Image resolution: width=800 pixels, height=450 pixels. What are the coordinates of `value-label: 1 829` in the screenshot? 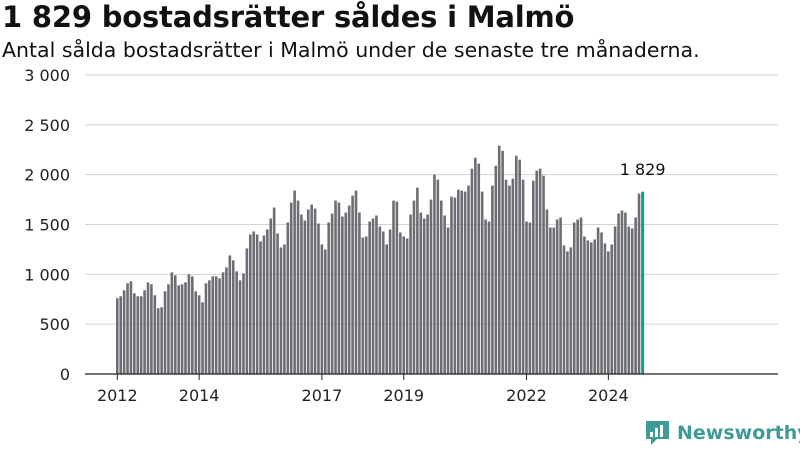 It's located at (643, 169).